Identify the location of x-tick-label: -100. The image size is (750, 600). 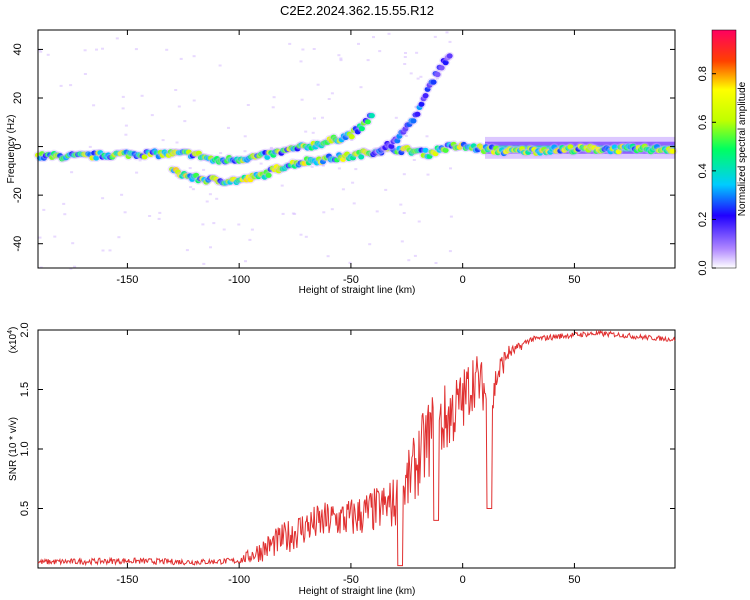
(239, 280).